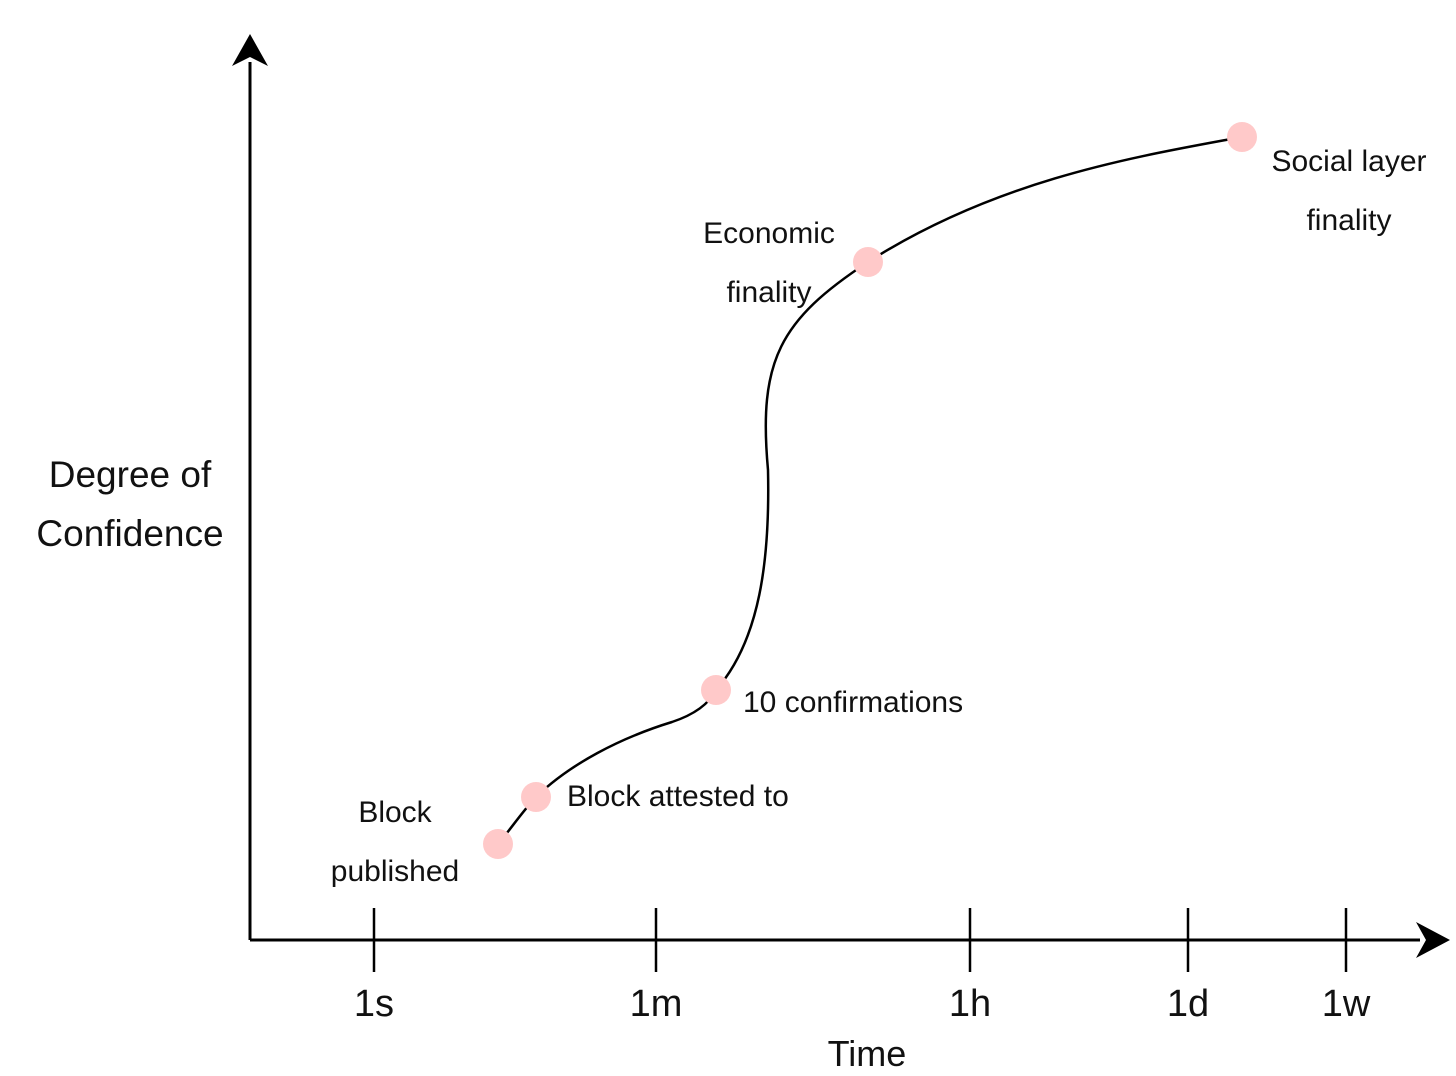 The height and width of the screenshot is (1076, 1456). Describe the element at coordinates (1188, 1004) in the screenshot. I see `x-tick-label-1d: 1d` at that location.